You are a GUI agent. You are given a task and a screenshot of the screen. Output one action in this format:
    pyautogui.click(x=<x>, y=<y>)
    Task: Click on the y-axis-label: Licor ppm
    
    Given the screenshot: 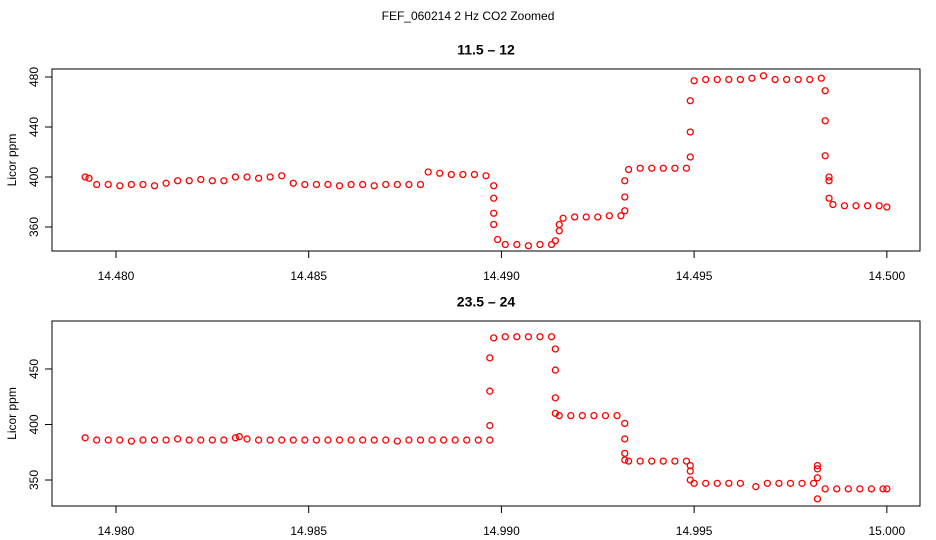 What is the action you would take?
    pyautogui.click(x=12, y=160)
    